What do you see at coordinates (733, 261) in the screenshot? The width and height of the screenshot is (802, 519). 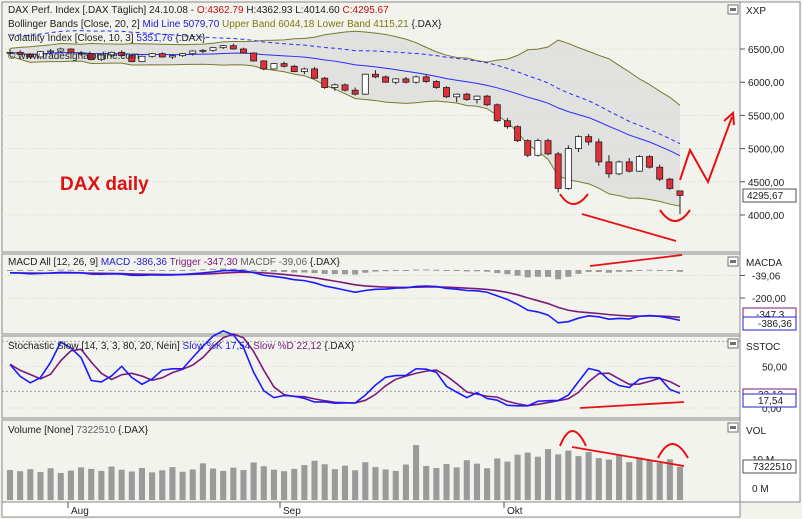 I see `macd-panel-button` at bounding box center [733, 261].